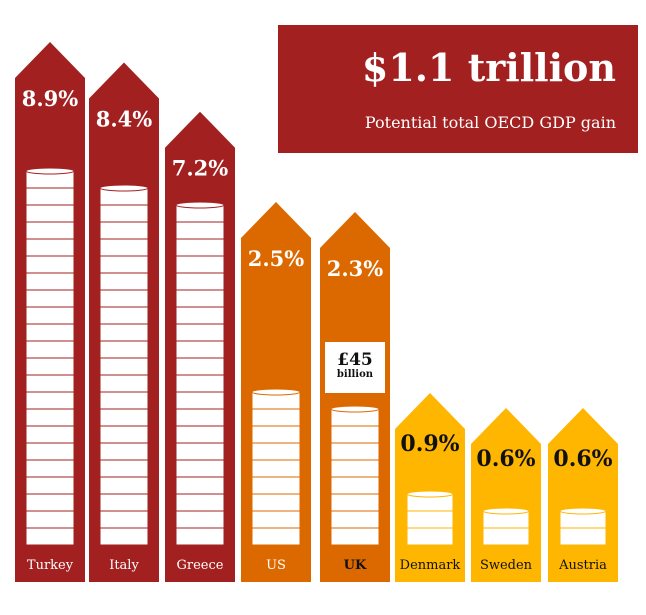 The image size is (646, 615). What do you see at coordinates (488, 67) in the screenshot?
I see `headline: $1.1 trillion` at bounding box center [488, 67].